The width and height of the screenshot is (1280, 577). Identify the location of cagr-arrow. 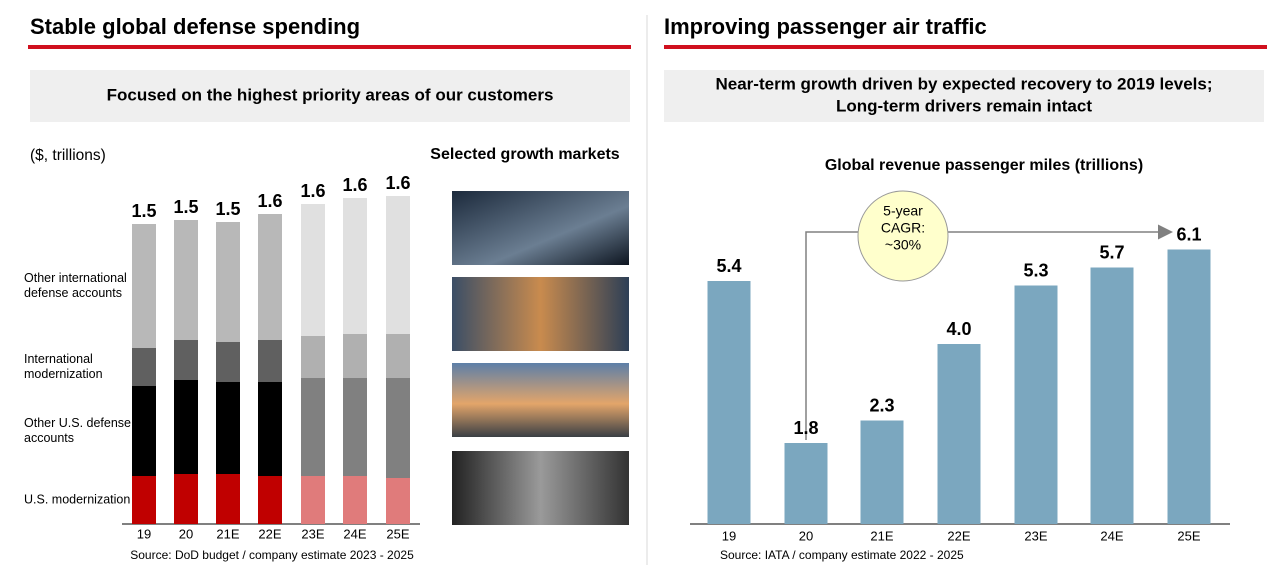
(989, 332).